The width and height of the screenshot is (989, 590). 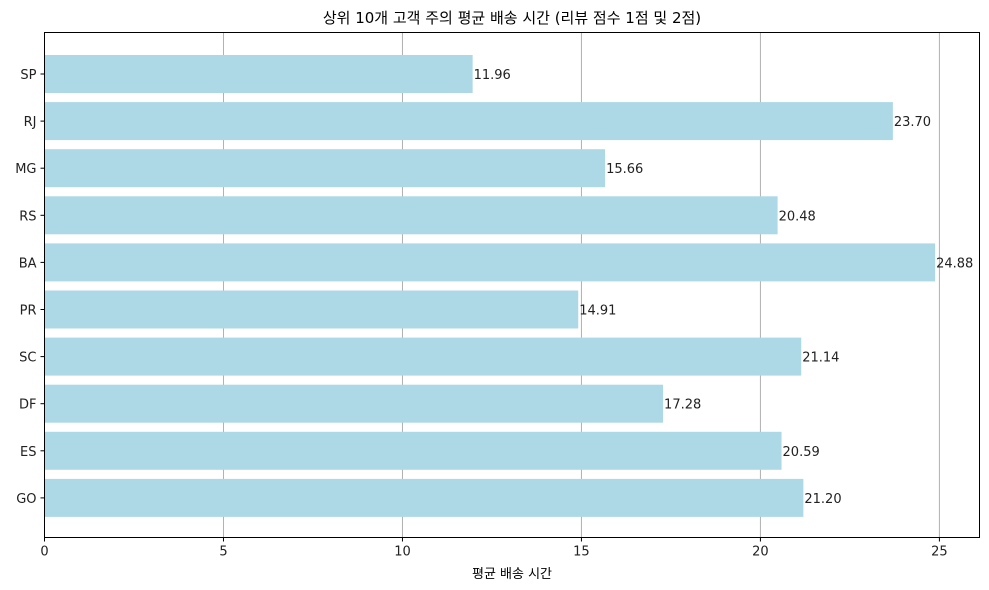 What do you see at coordinates (311, 309) in the screenshot?
I see `bar-PR` at bounding box center [311, 309].